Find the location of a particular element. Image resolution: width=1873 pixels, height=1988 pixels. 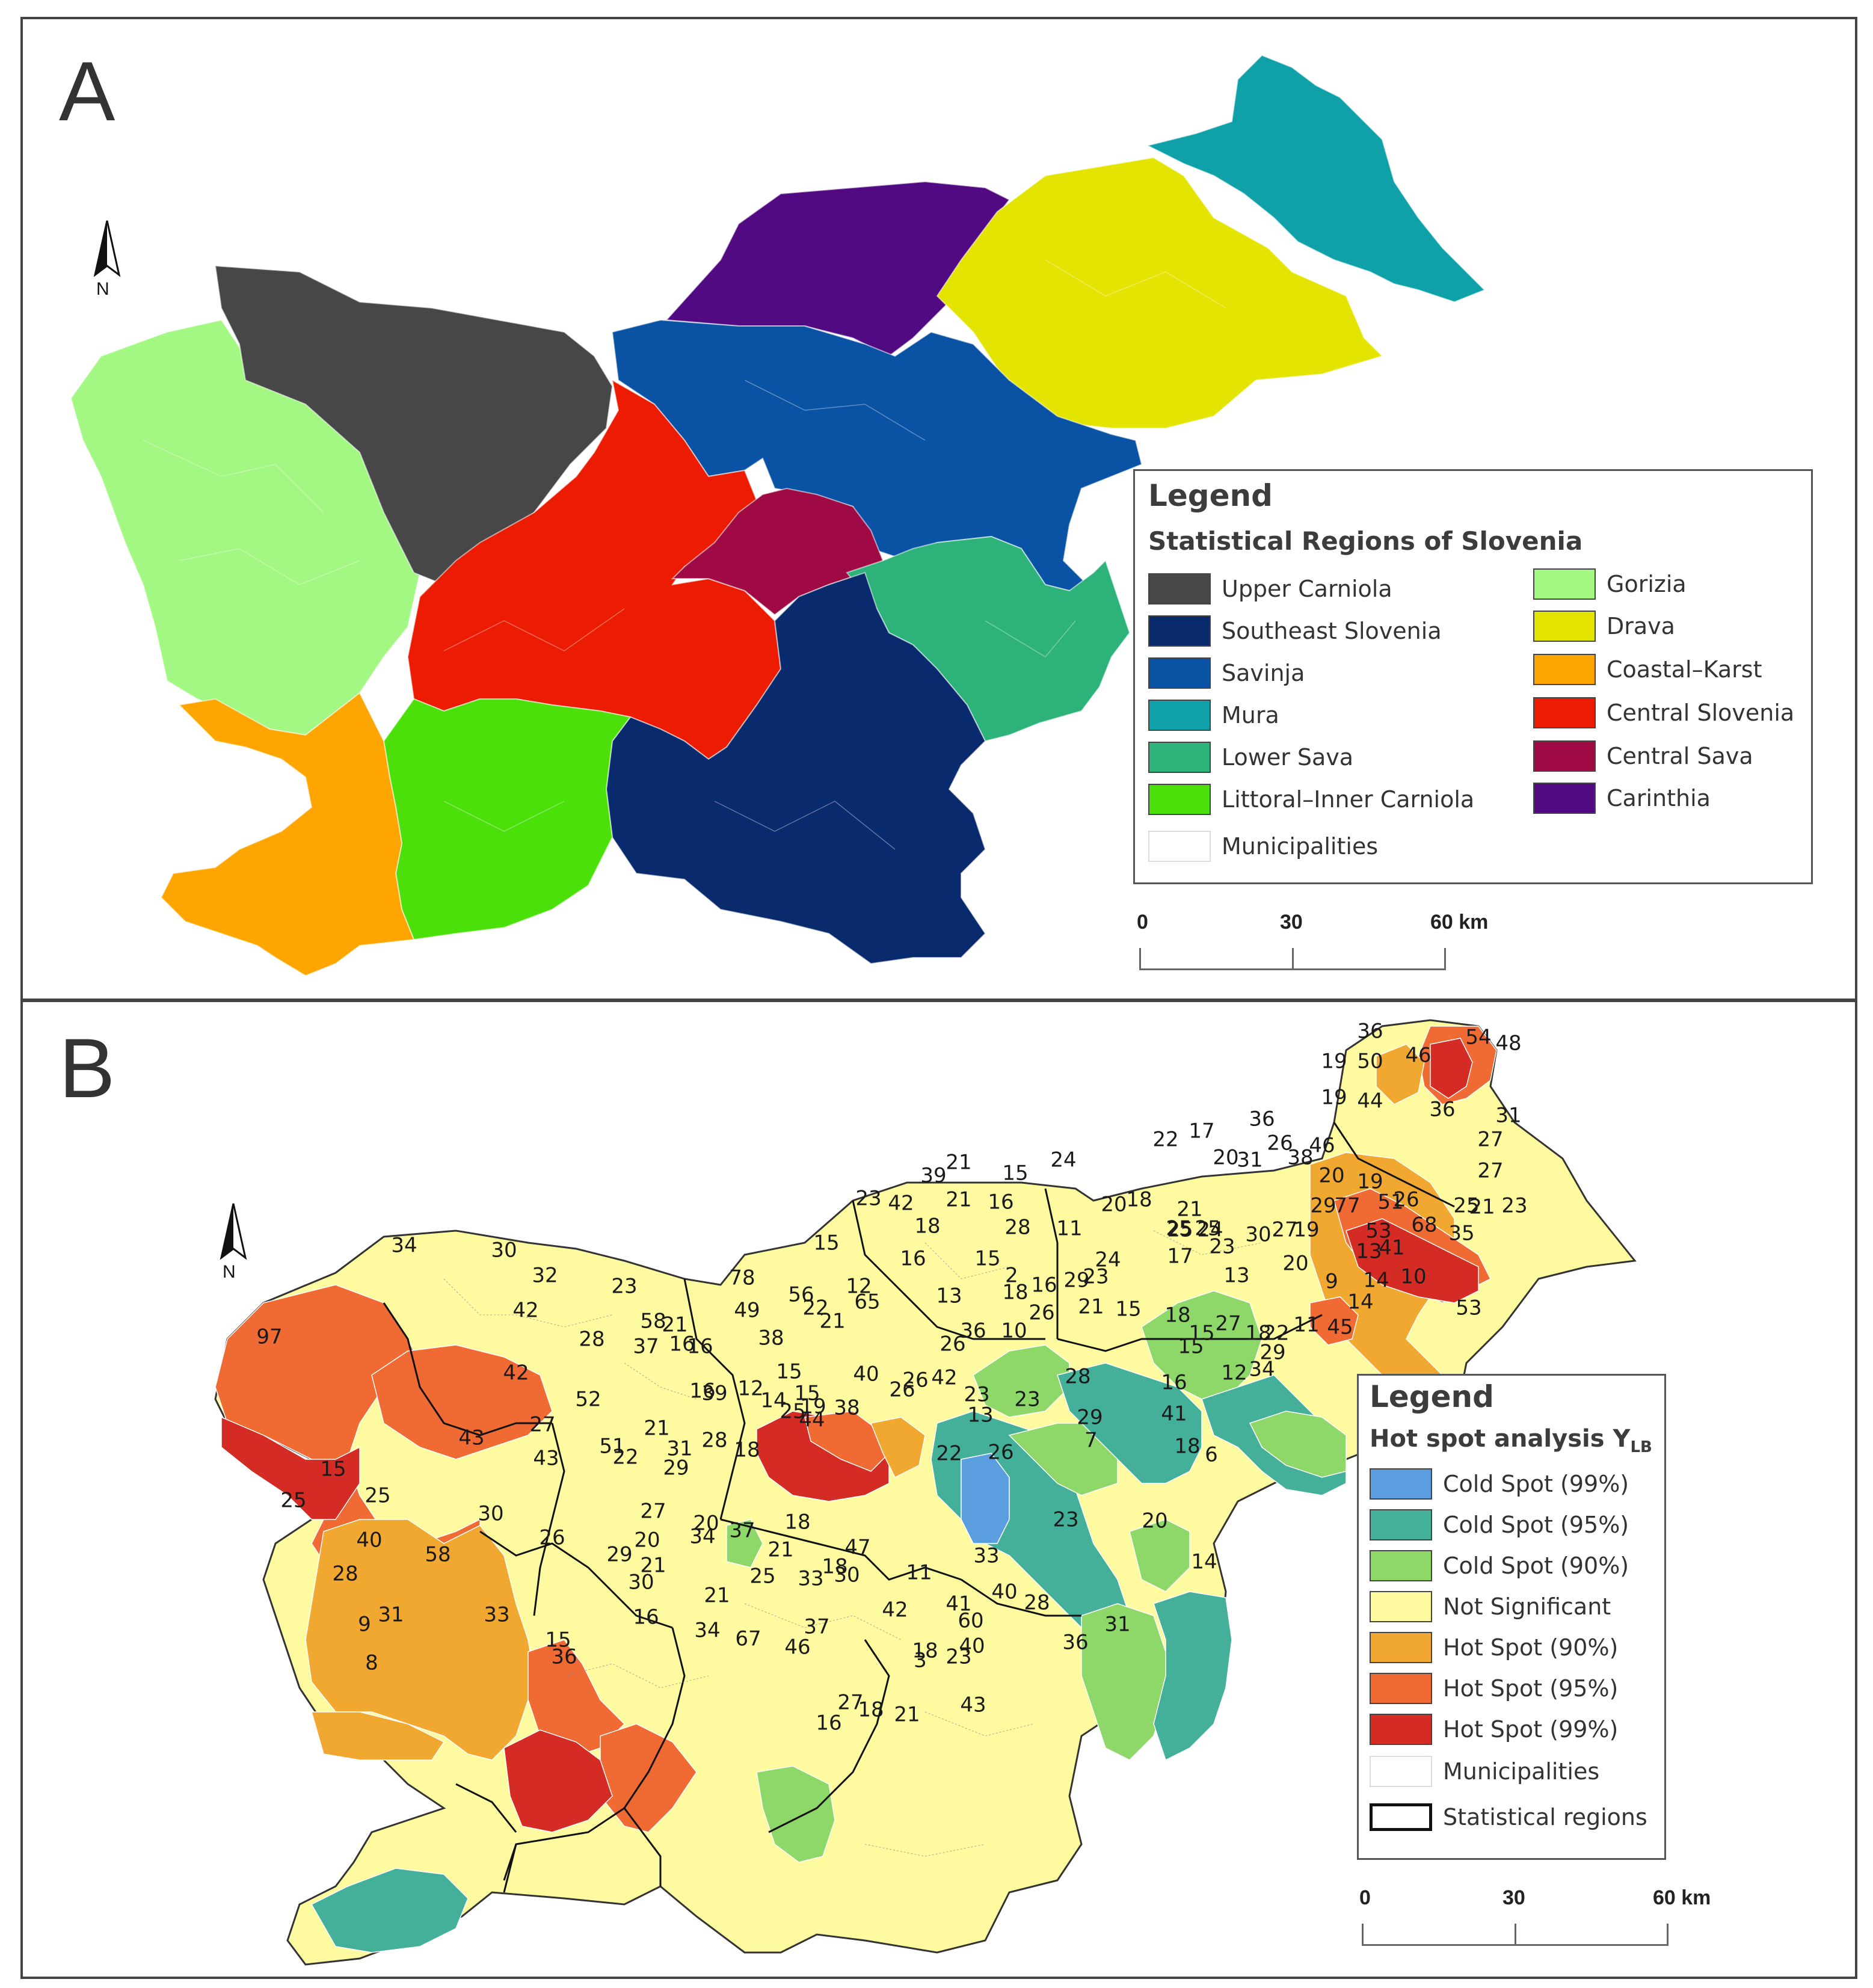

region-southeast-slovenia is located at coordinates (796, 768).